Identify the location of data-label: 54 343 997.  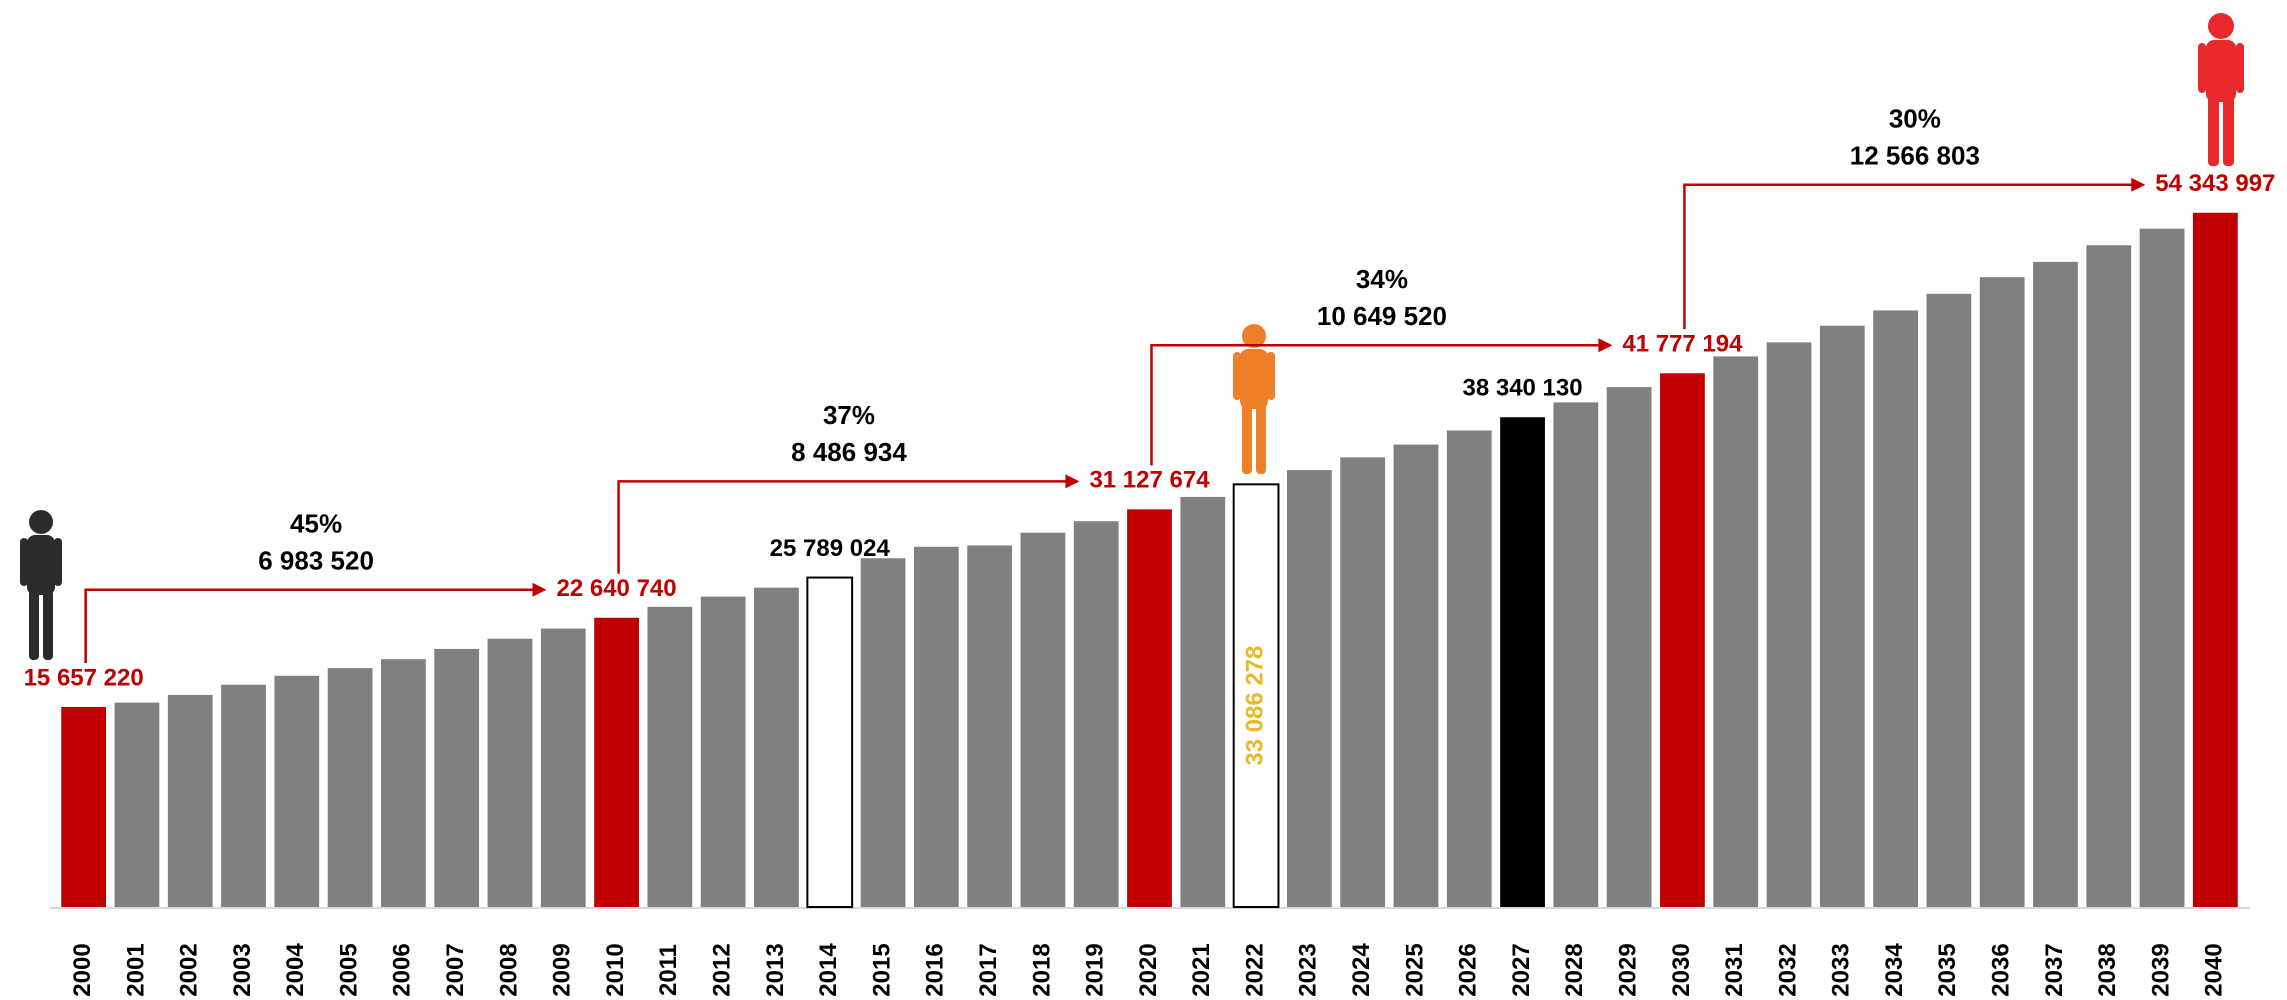
(2215, 183).